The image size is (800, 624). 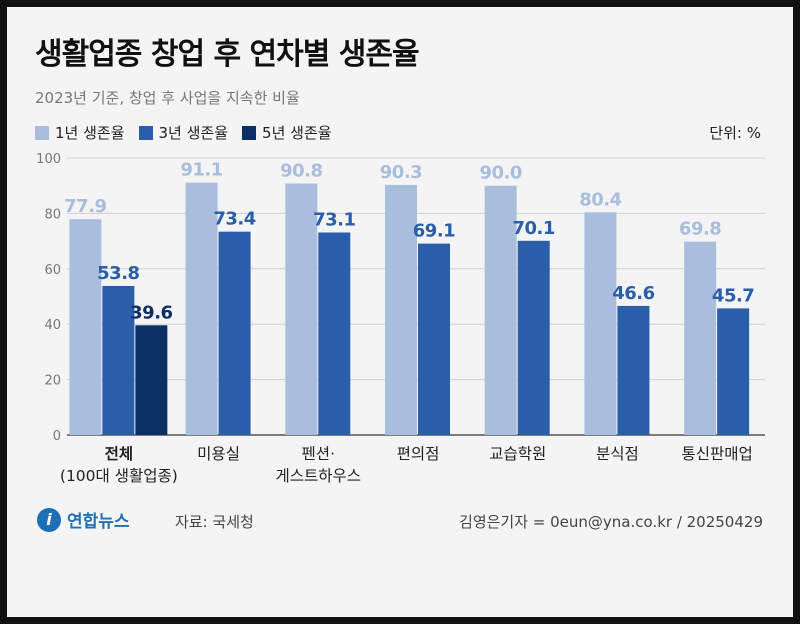 I want to click on data-label-1-5: 46.6, so click(x=633, y=293).